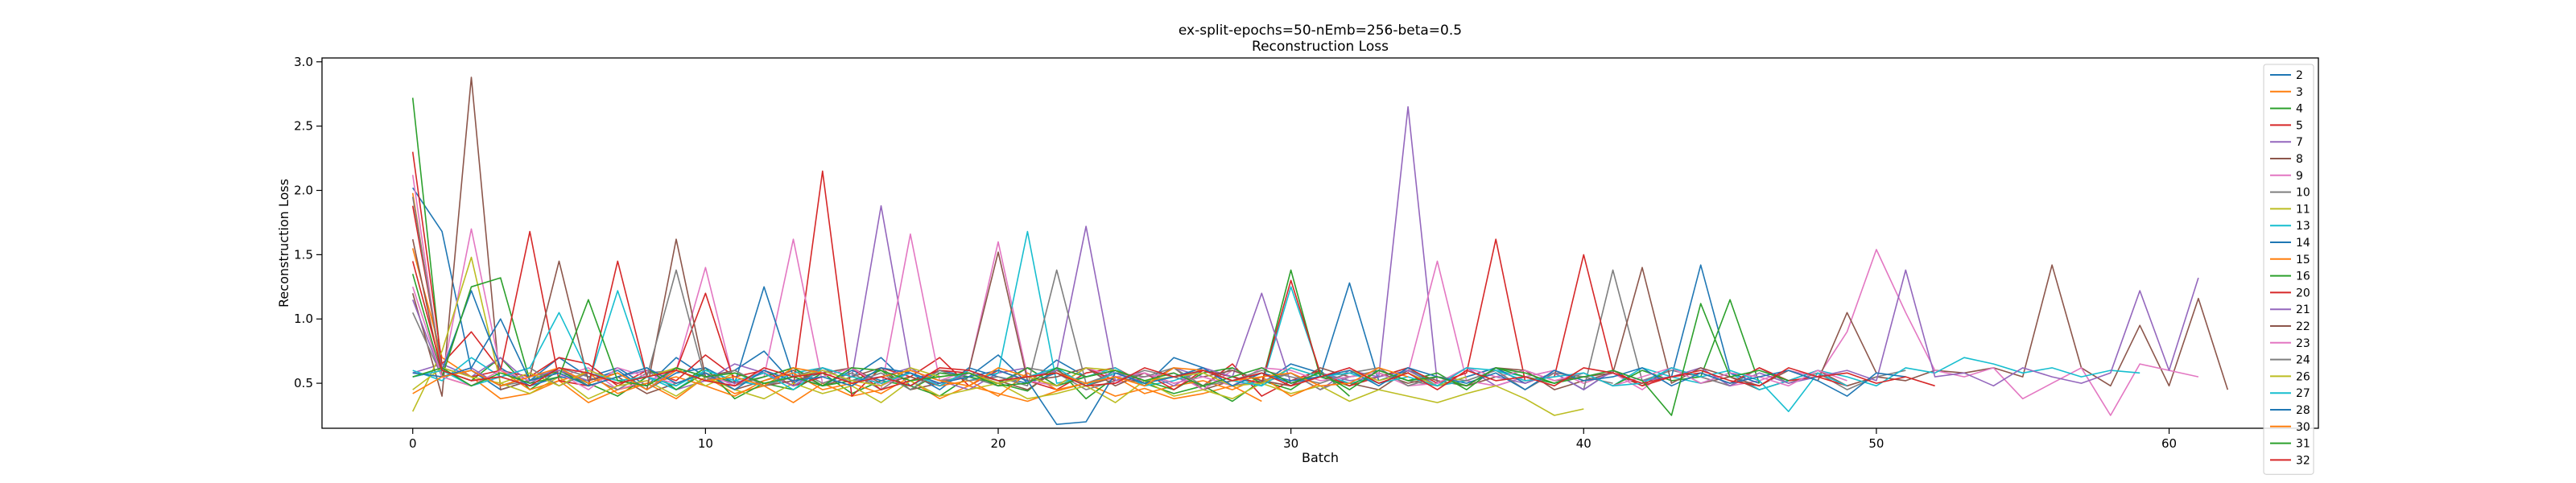  What do you see at coordinates (2299, 75) in the screenshot?
I see `legend-label-2: 2` at bounding box center [2299, 75].